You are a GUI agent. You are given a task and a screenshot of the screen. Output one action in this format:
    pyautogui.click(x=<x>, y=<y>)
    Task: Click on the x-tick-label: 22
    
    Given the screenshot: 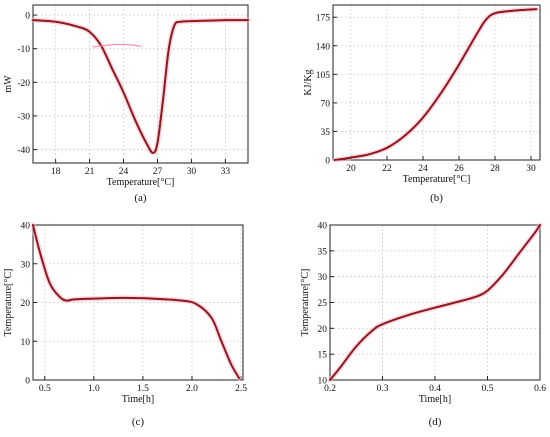 What is the action you would take?
    pyautogui.click(x=387, y=169)
    